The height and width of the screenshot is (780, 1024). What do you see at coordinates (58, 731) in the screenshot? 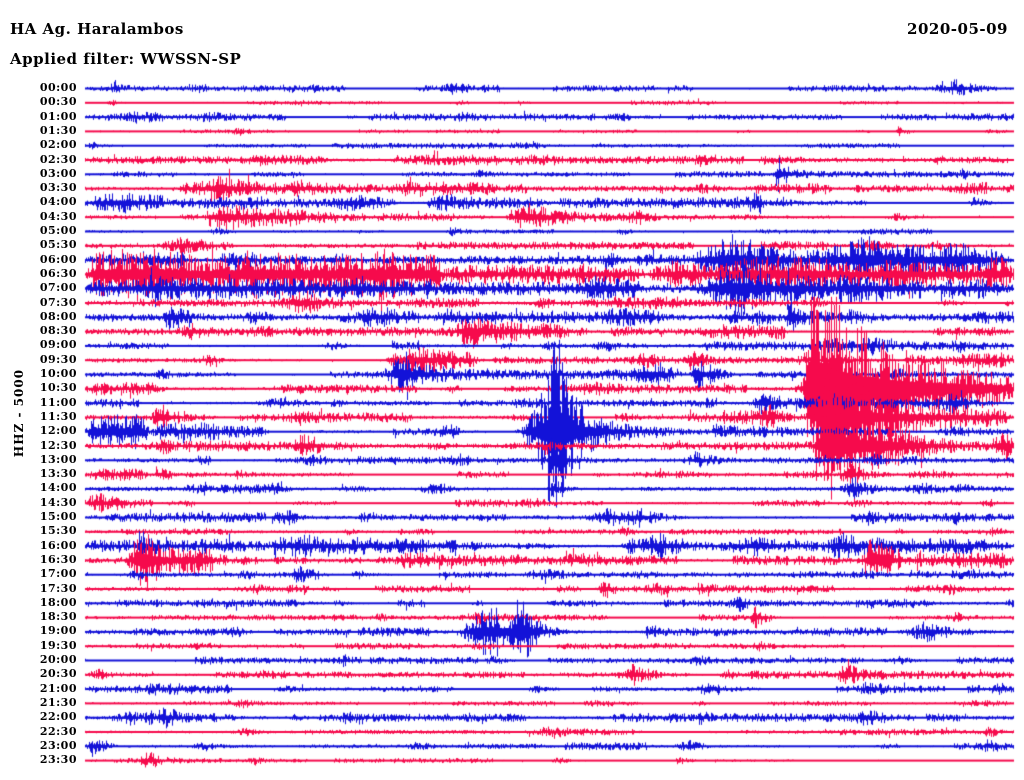
I see `trace-time-label: 22:30` at bounding box center [58, 731].